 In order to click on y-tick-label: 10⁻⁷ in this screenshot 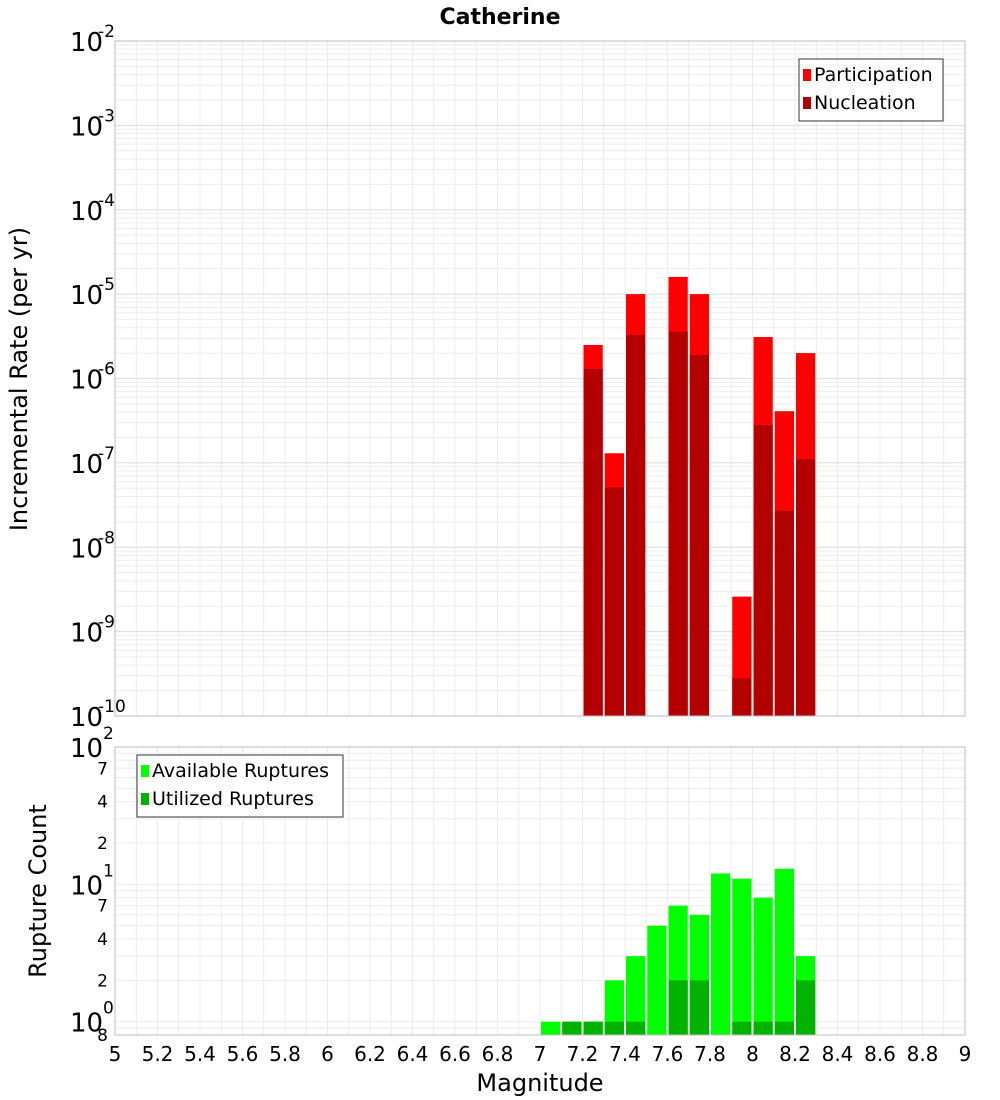, I will do `click(92, 462)`.